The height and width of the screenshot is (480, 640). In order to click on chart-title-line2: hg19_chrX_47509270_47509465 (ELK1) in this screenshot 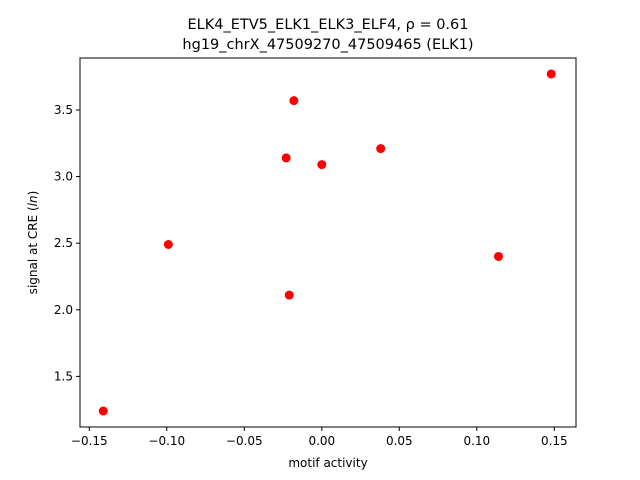, I will do `click(327, 45)`.